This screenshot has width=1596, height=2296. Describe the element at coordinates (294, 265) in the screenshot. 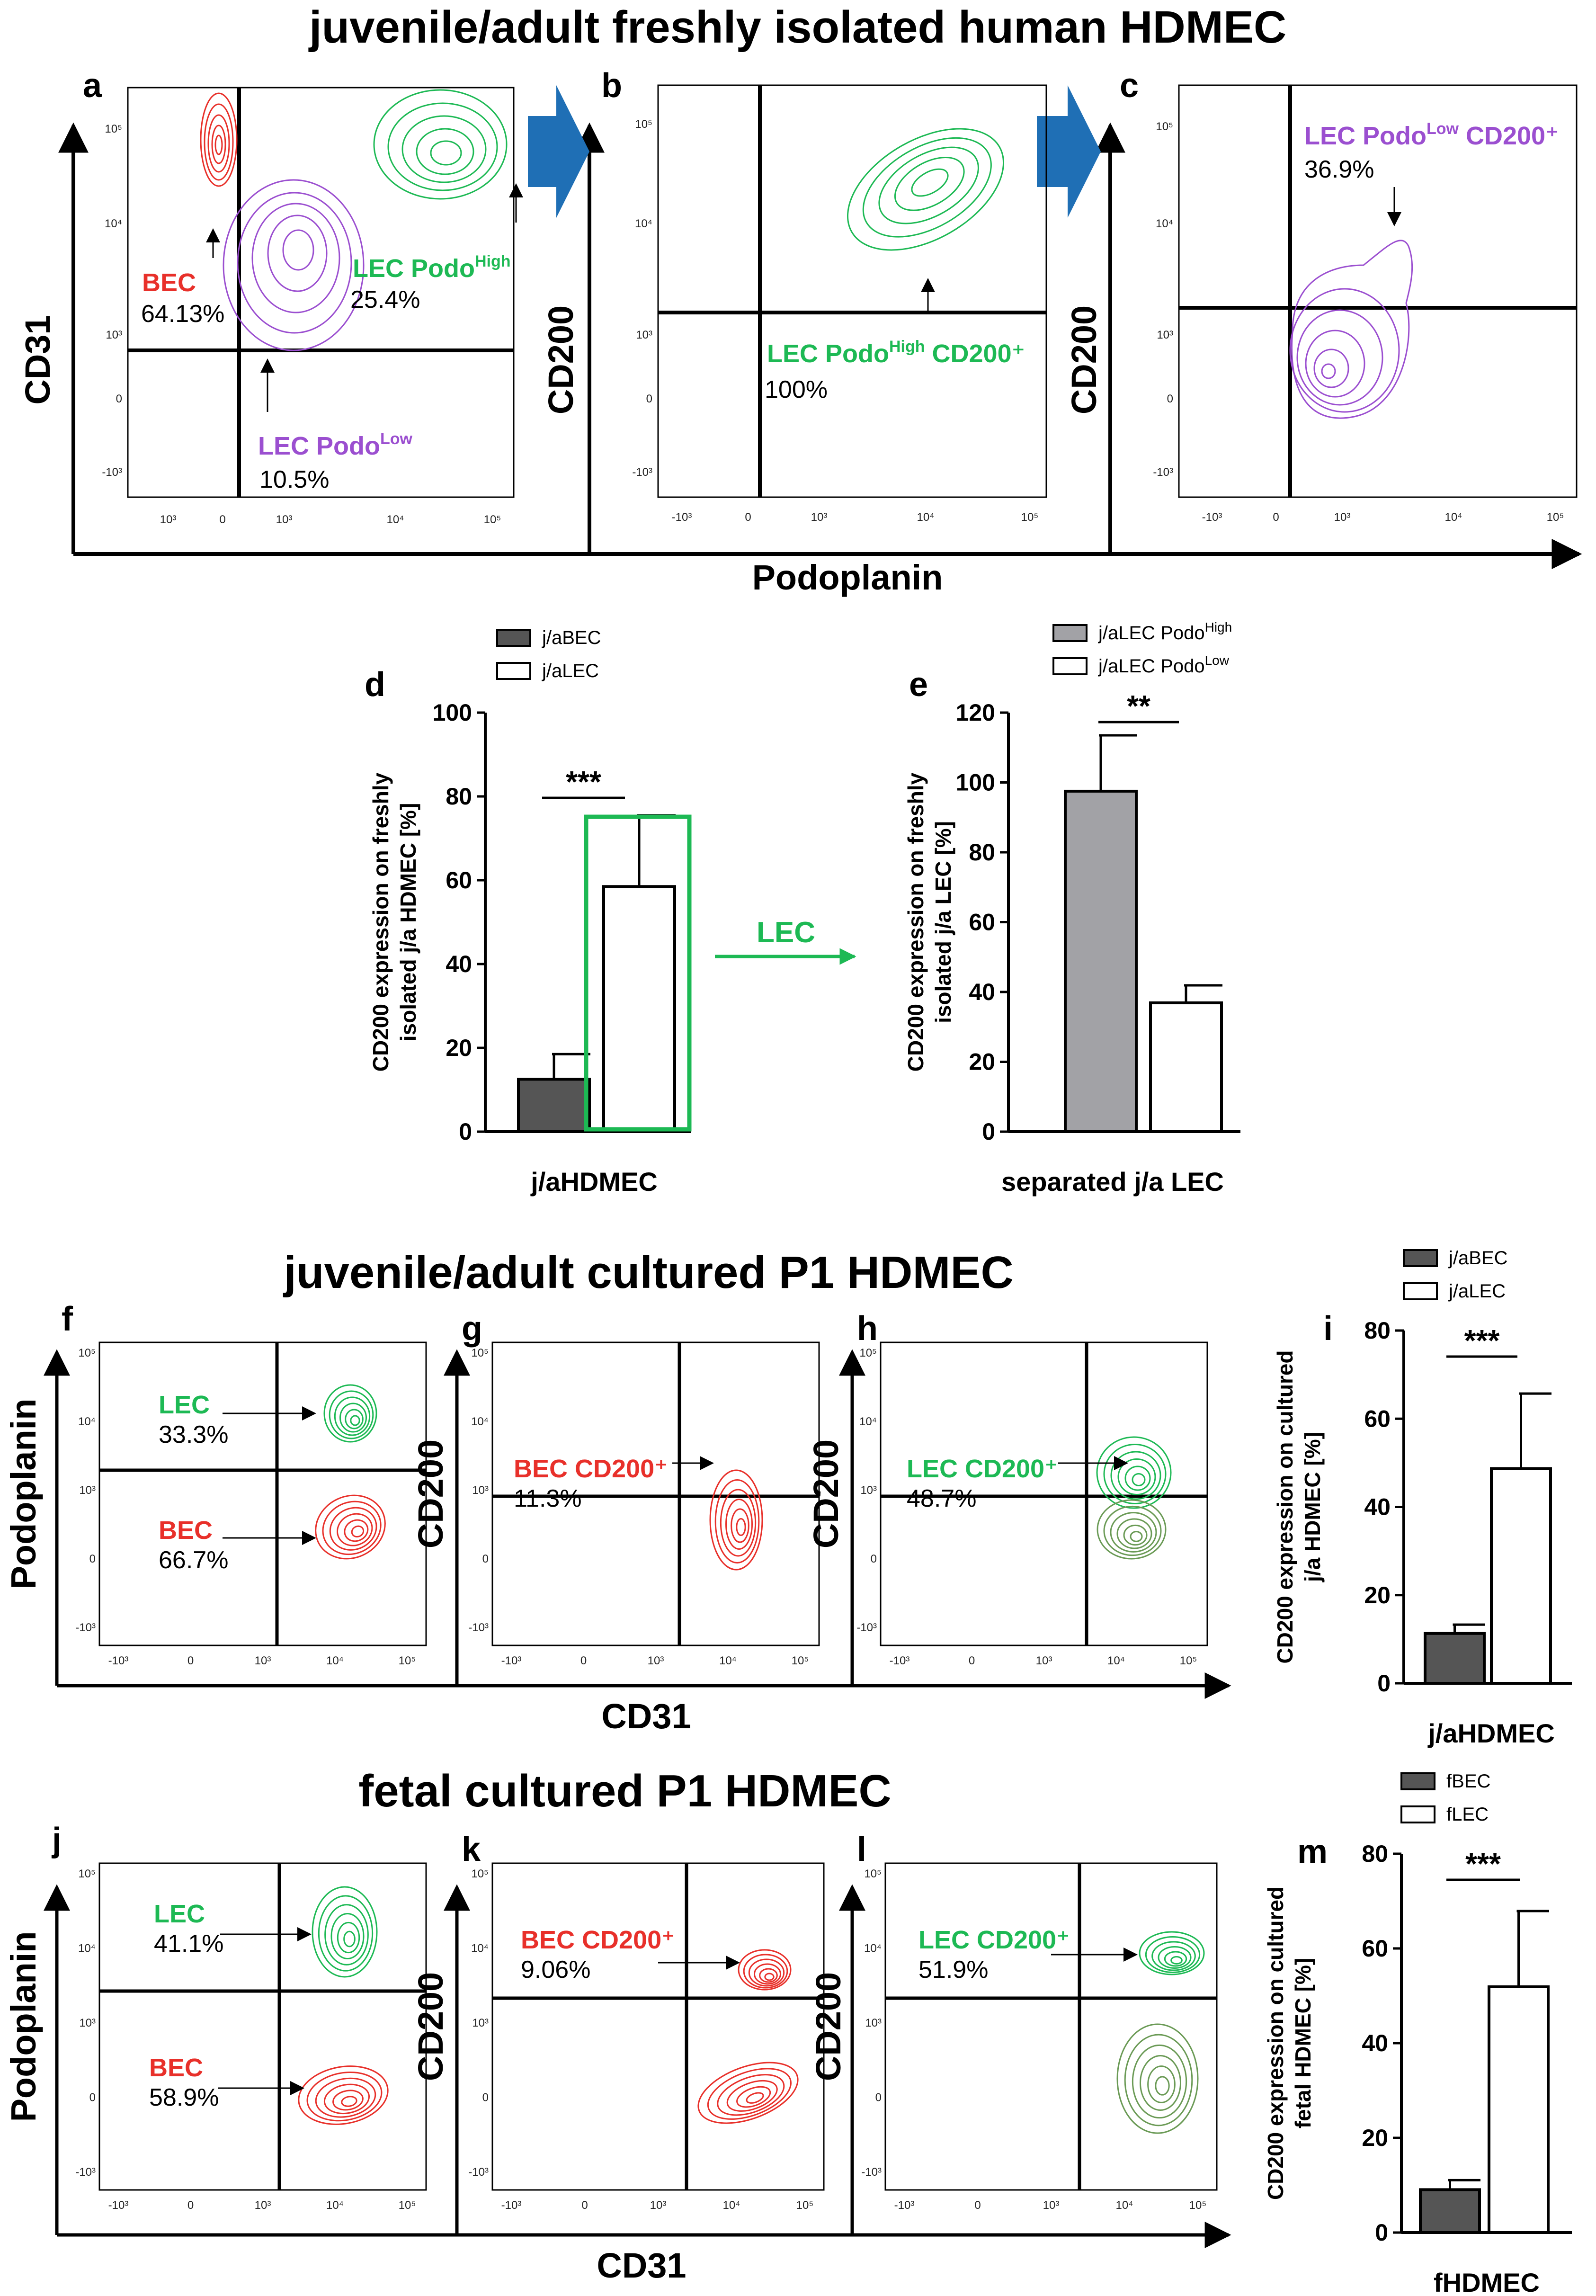

I see `lec-low-contour` at that location.